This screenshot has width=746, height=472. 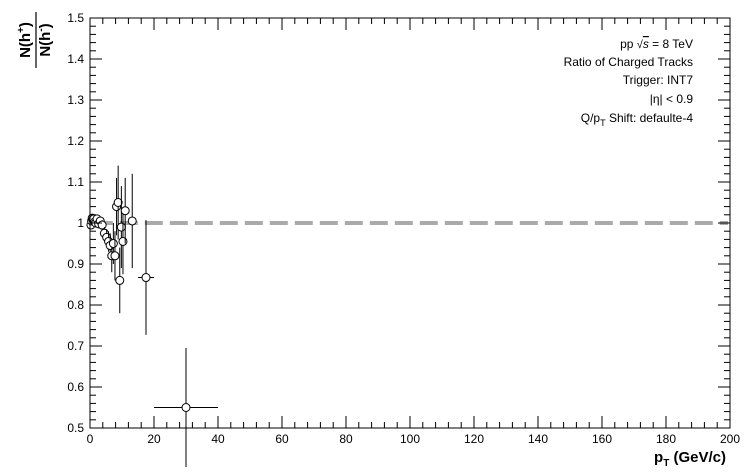 I want to click on x-tick-label: 80, so click(x=346, y=439).